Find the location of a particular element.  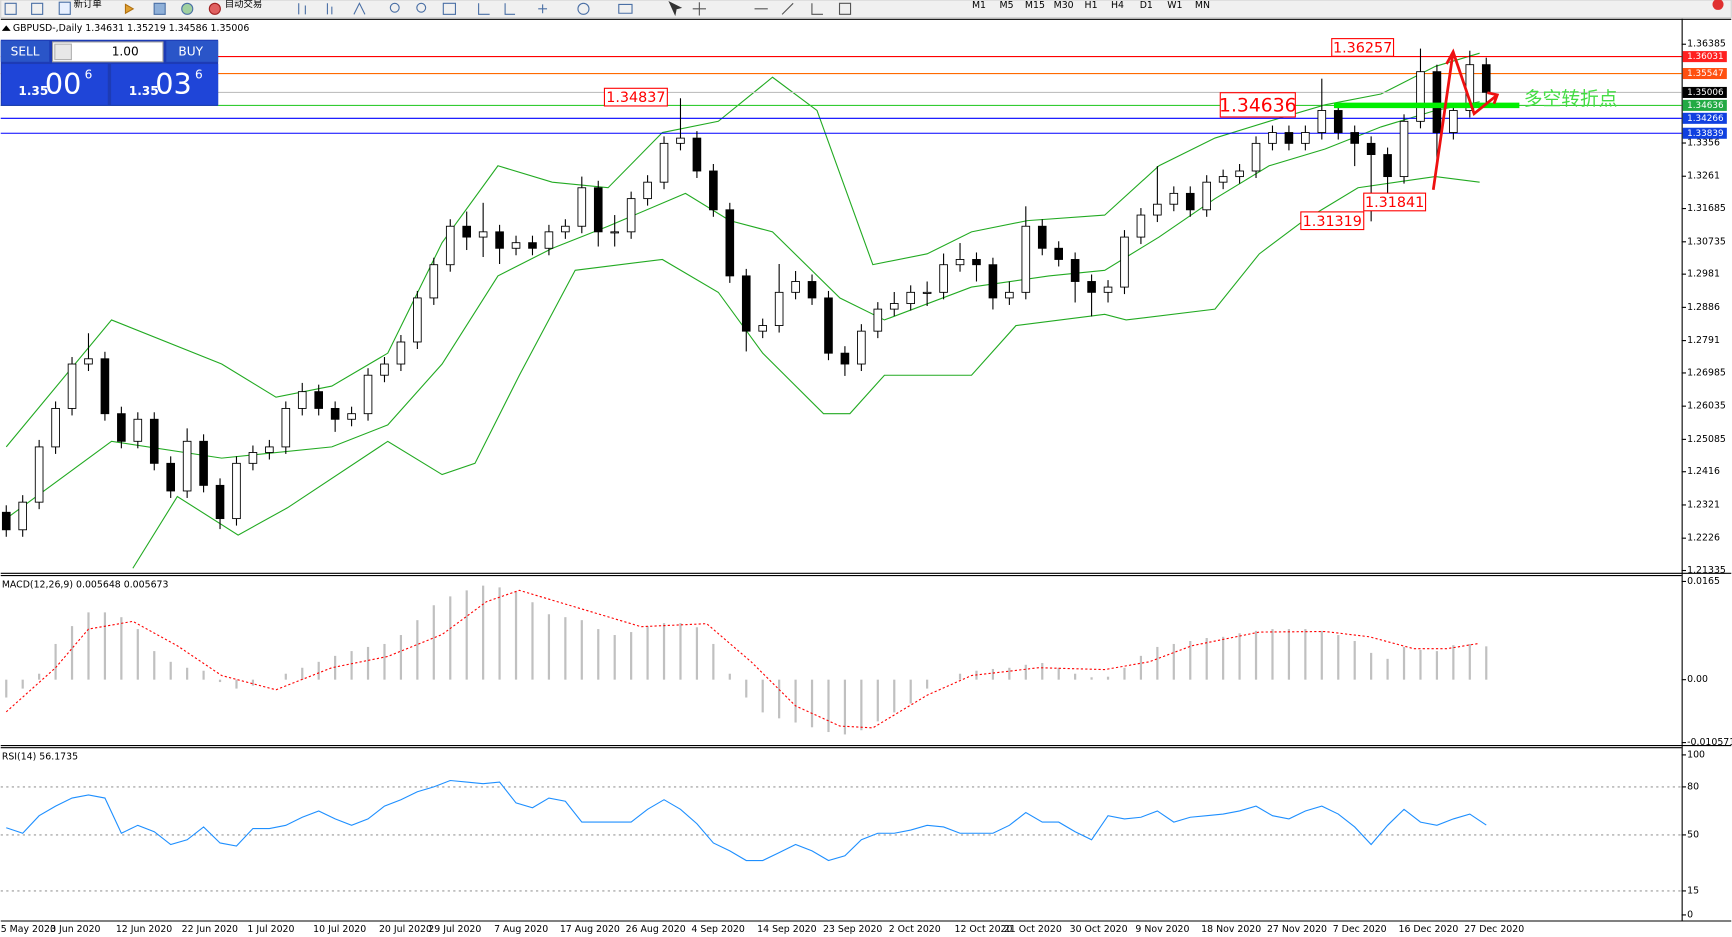

trade-panel: SELL 1.00 BUY 1.35 00 6 1.35 03 6 is located at coordinates (109, 72).